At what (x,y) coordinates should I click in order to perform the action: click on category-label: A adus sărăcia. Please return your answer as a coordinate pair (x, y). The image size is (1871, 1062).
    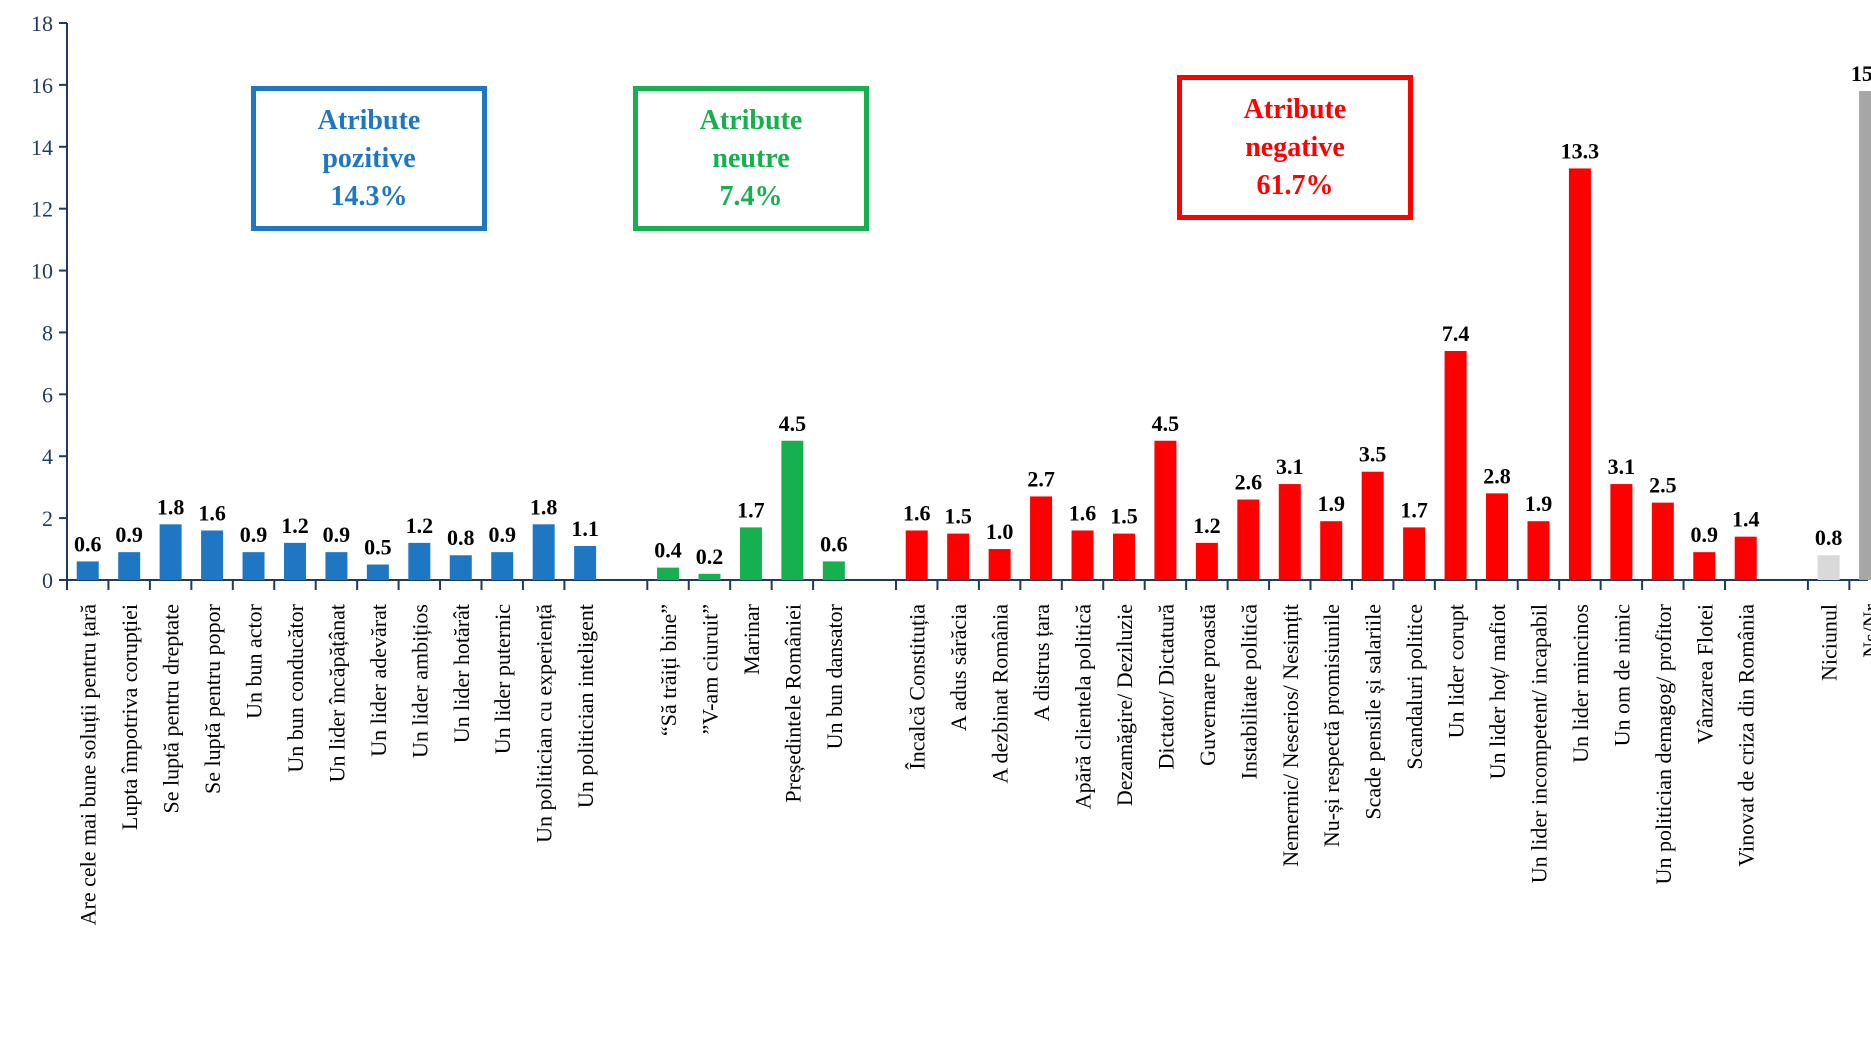
    Looking at the image, I should click on (958, 667).